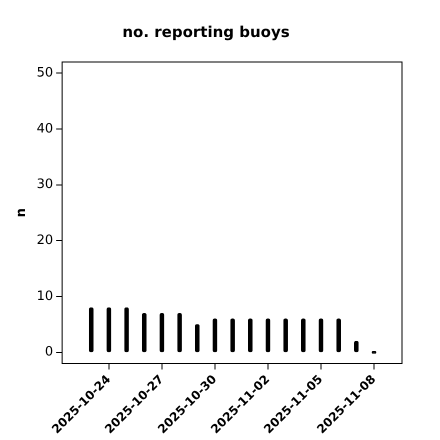 The image size is (440, 440). What do you see at coordinates (45, 73) in the screenshot?
I see `y-tick-label: 50` at bounding box center [45, 73].